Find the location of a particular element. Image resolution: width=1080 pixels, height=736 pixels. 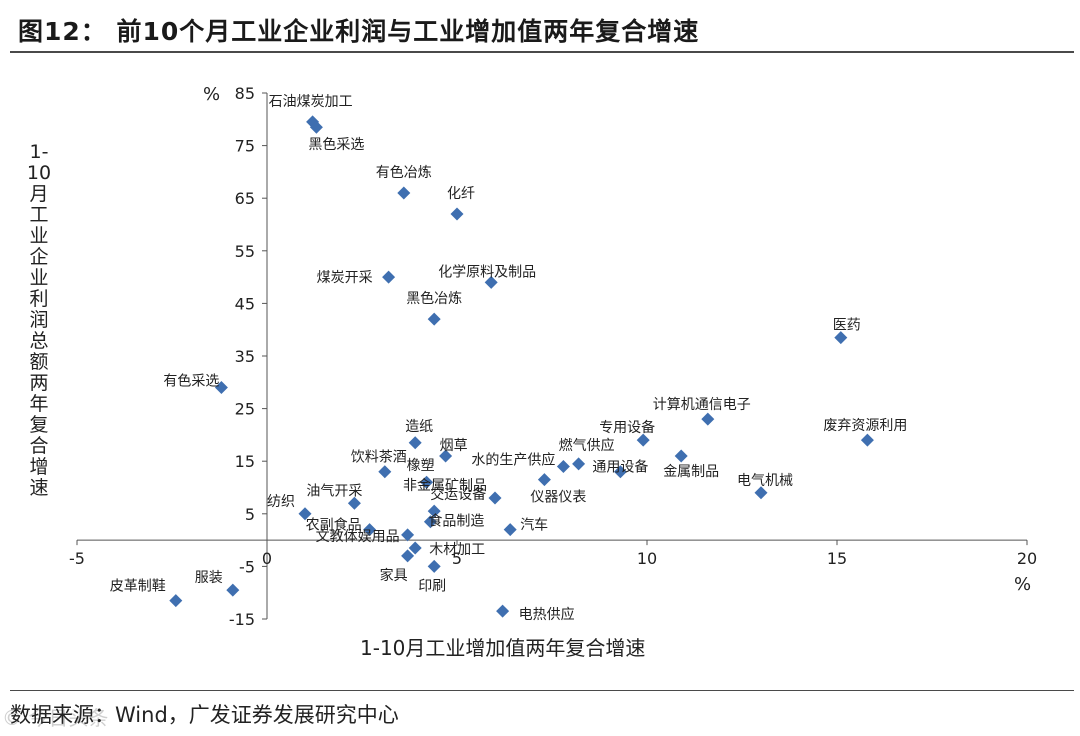

x-tick-label: -5 is located at coordinates (77, 558).